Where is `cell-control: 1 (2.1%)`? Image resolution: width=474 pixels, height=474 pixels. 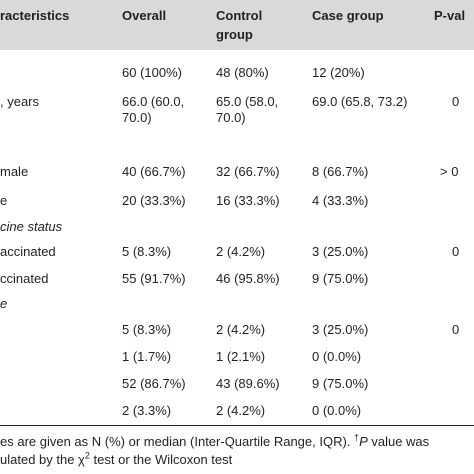
cell-control: 1 (2.1%) is located at coordinates (241, 356).